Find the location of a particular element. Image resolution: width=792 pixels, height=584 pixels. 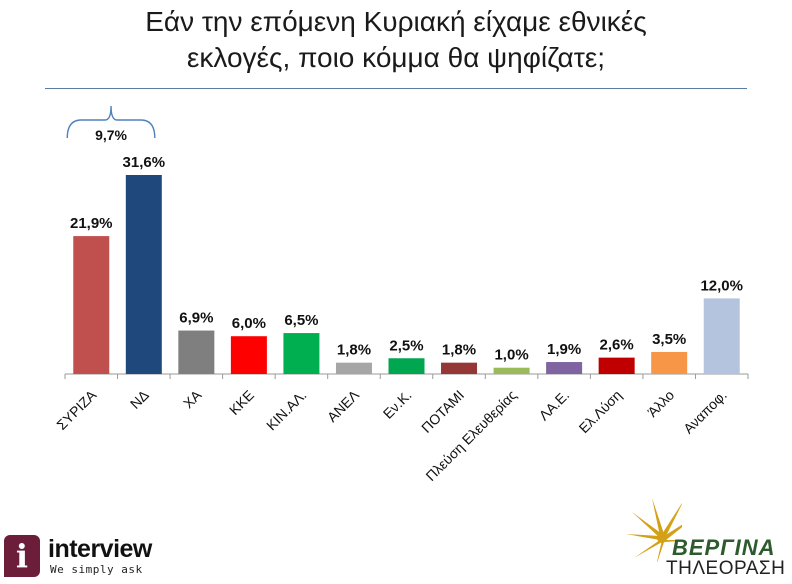

data-label: 6,0% is located at coordinates (249, 323).